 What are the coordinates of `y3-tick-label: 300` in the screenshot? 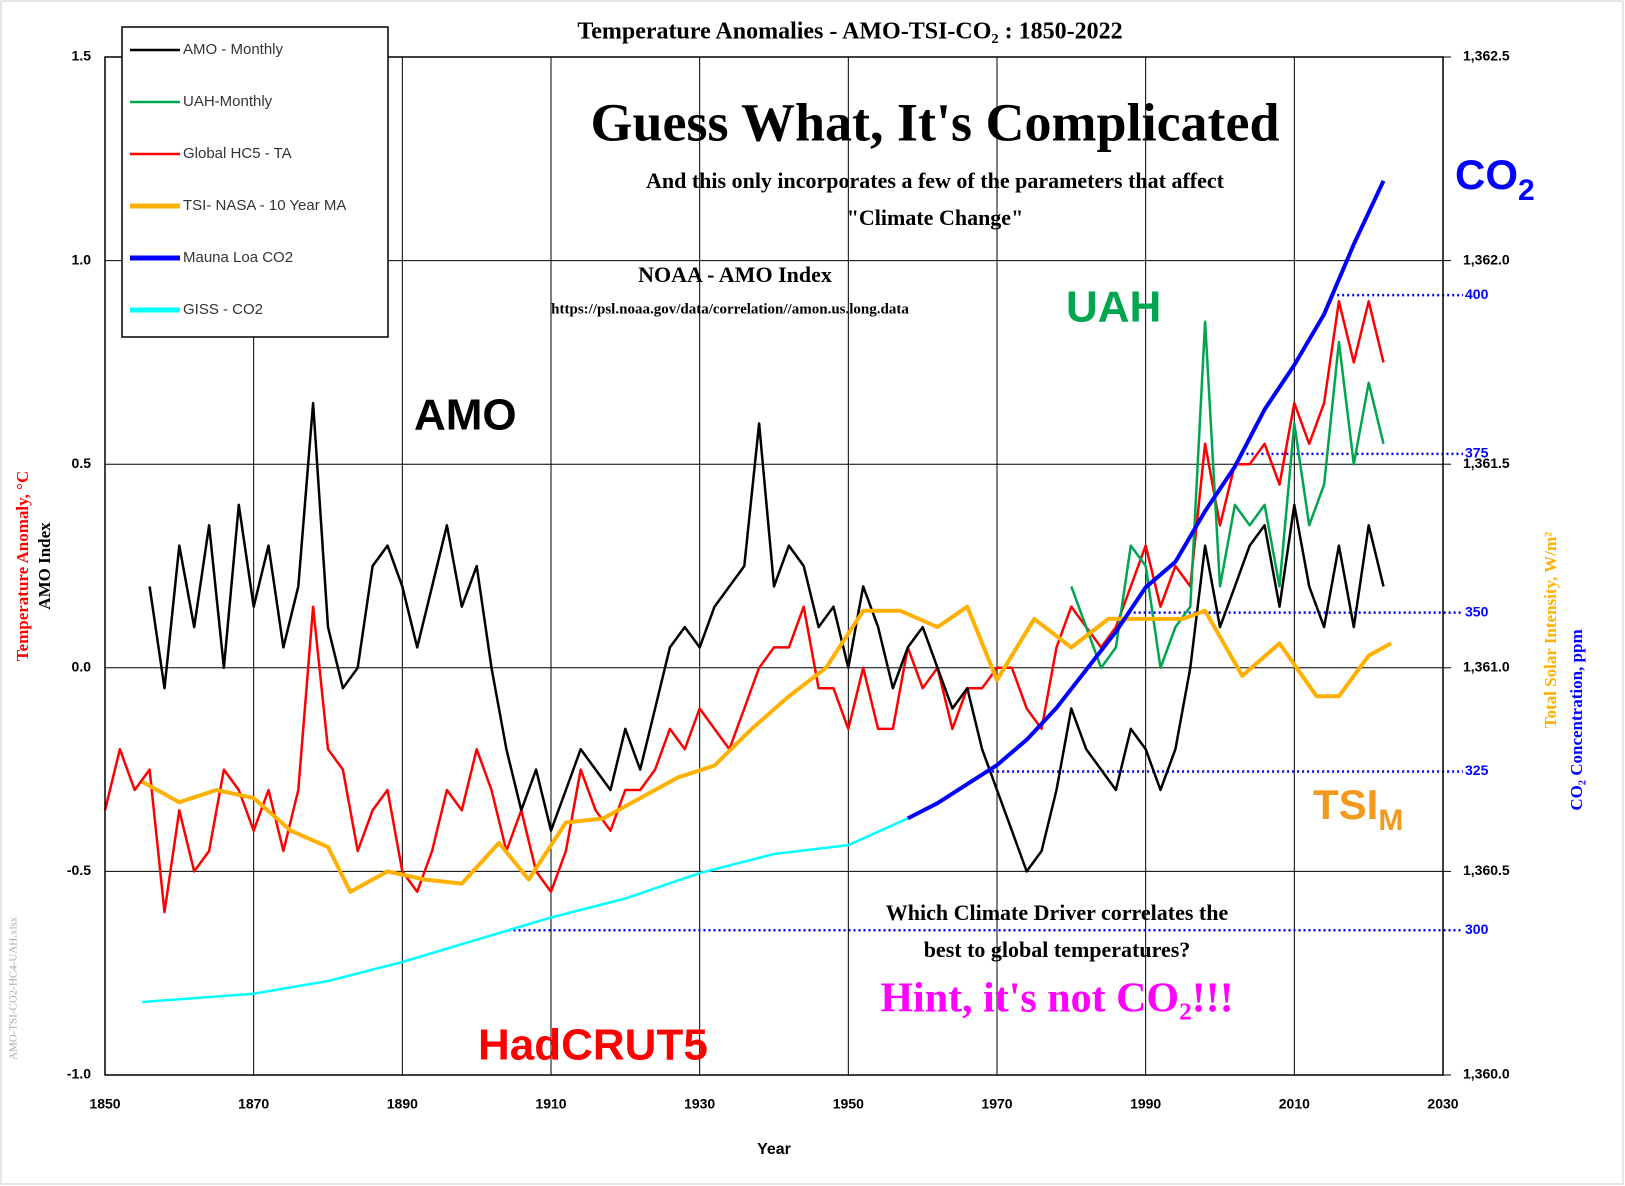 It's located at (1477, 929).